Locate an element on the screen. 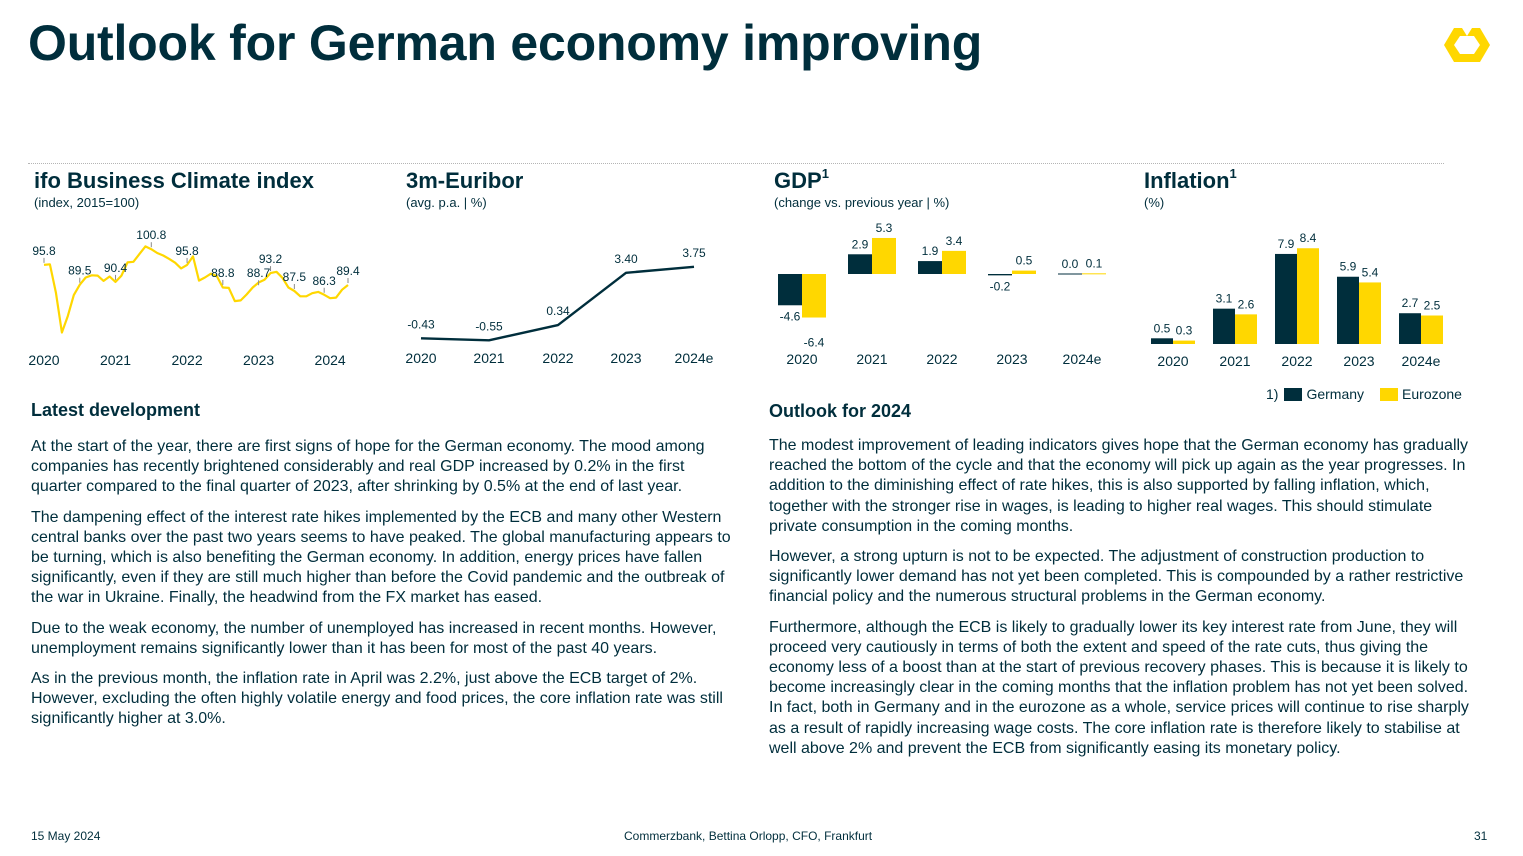 The width and height of the screenshot is (1523, 856). gdp-chart-title: GDP1 is located at coordinates (801, 179).